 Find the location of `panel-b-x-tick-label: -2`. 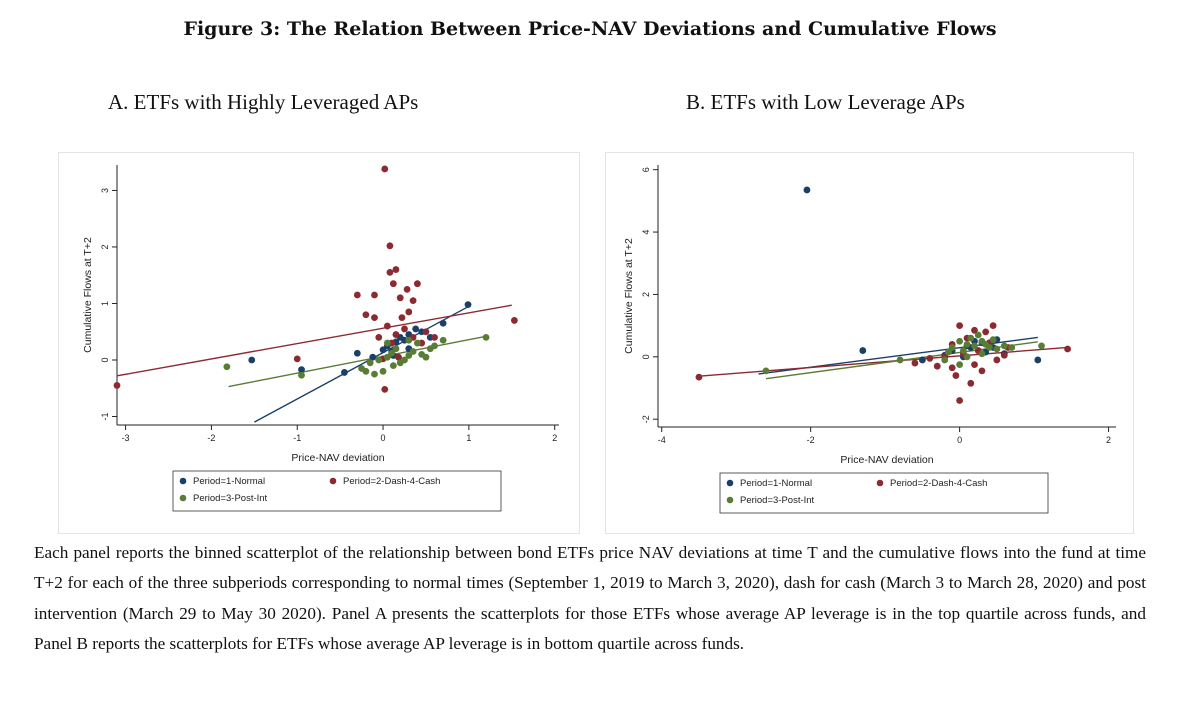

panel-b-x-tick-label: -2 is located at coordinates (811, 440).